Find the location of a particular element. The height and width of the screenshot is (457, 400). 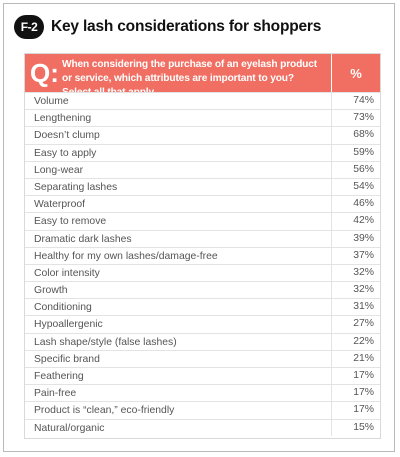

row-label: Easy to remove is located at coordinates (70, 222).